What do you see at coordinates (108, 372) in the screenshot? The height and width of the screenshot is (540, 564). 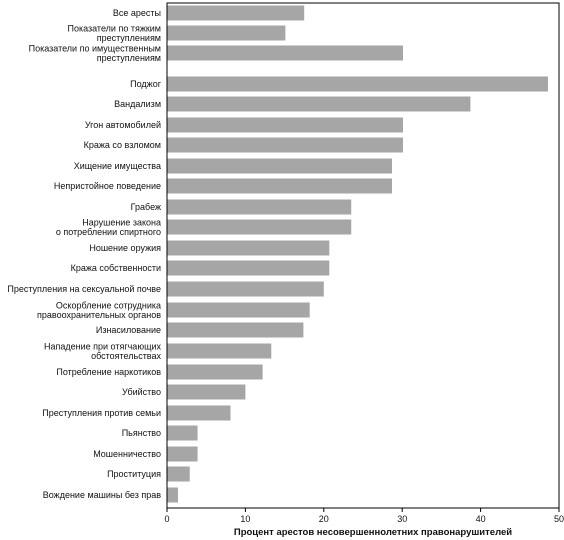 I see `category-label: Потребление наркотиков` at bounding box center [108, 372].